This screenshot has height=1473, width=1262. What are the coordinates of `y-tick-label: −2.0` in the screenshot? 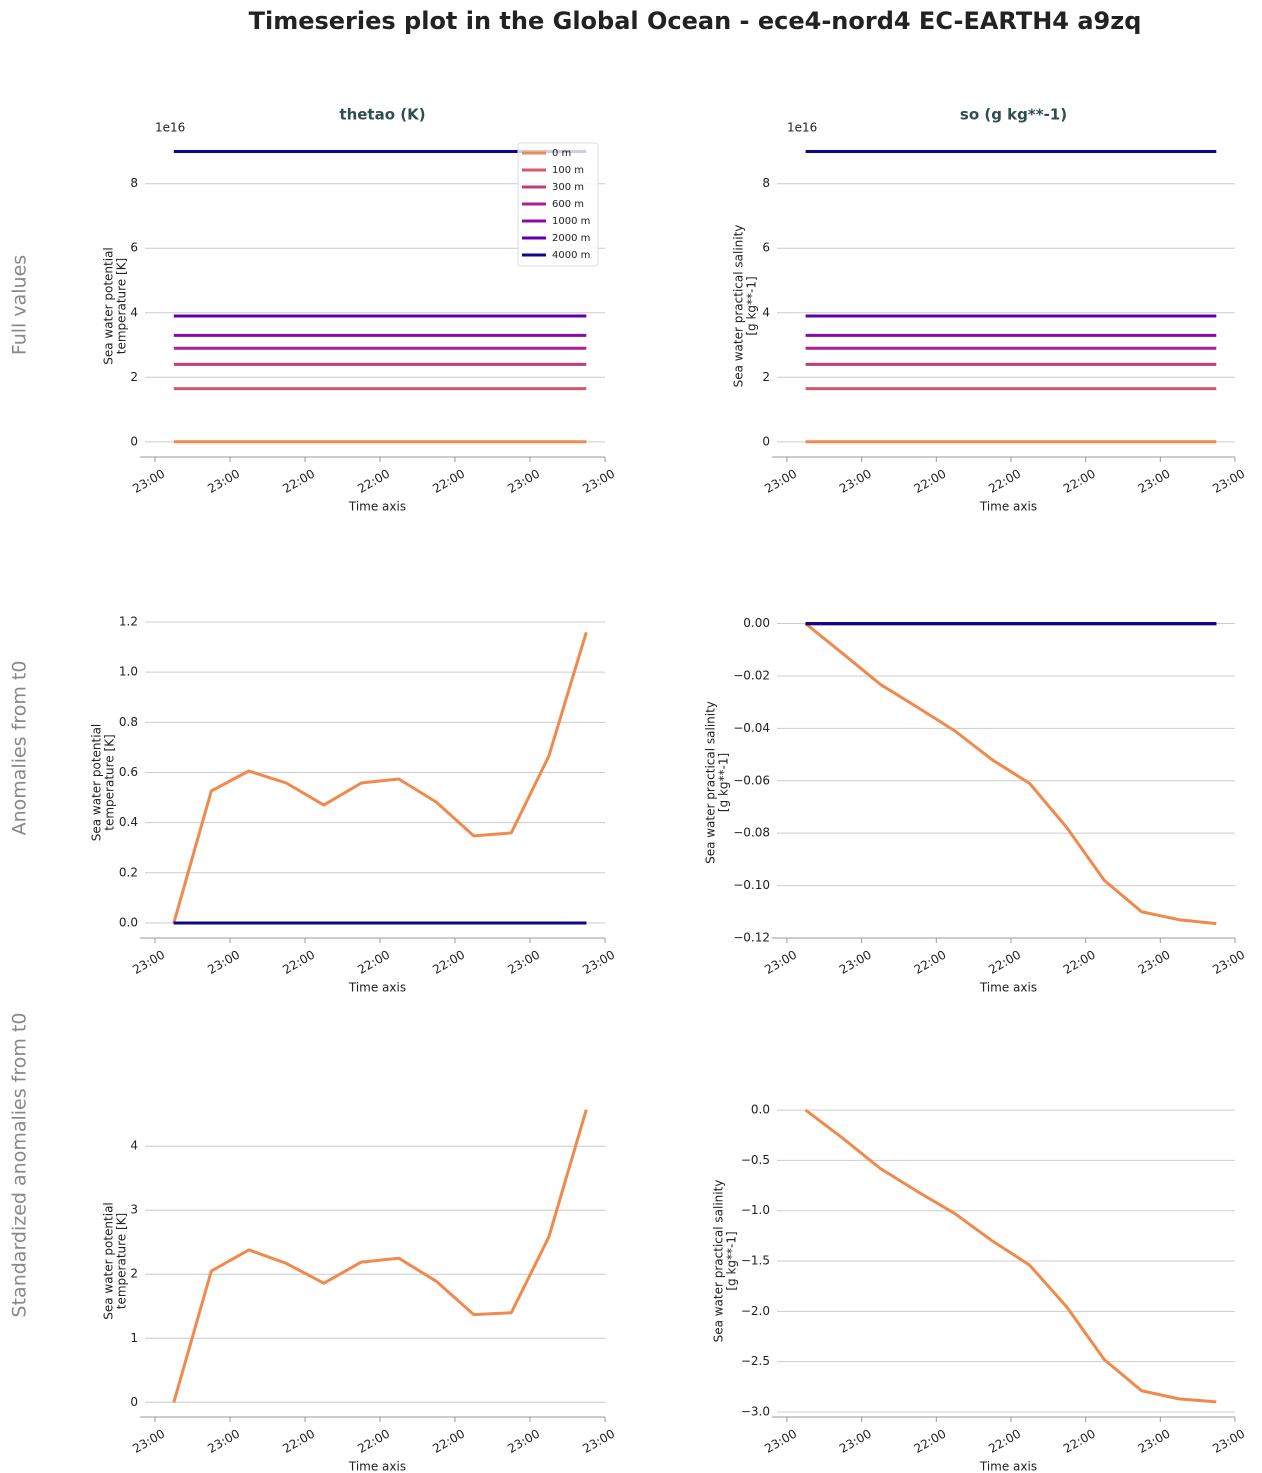 It's located at (755, 1311).